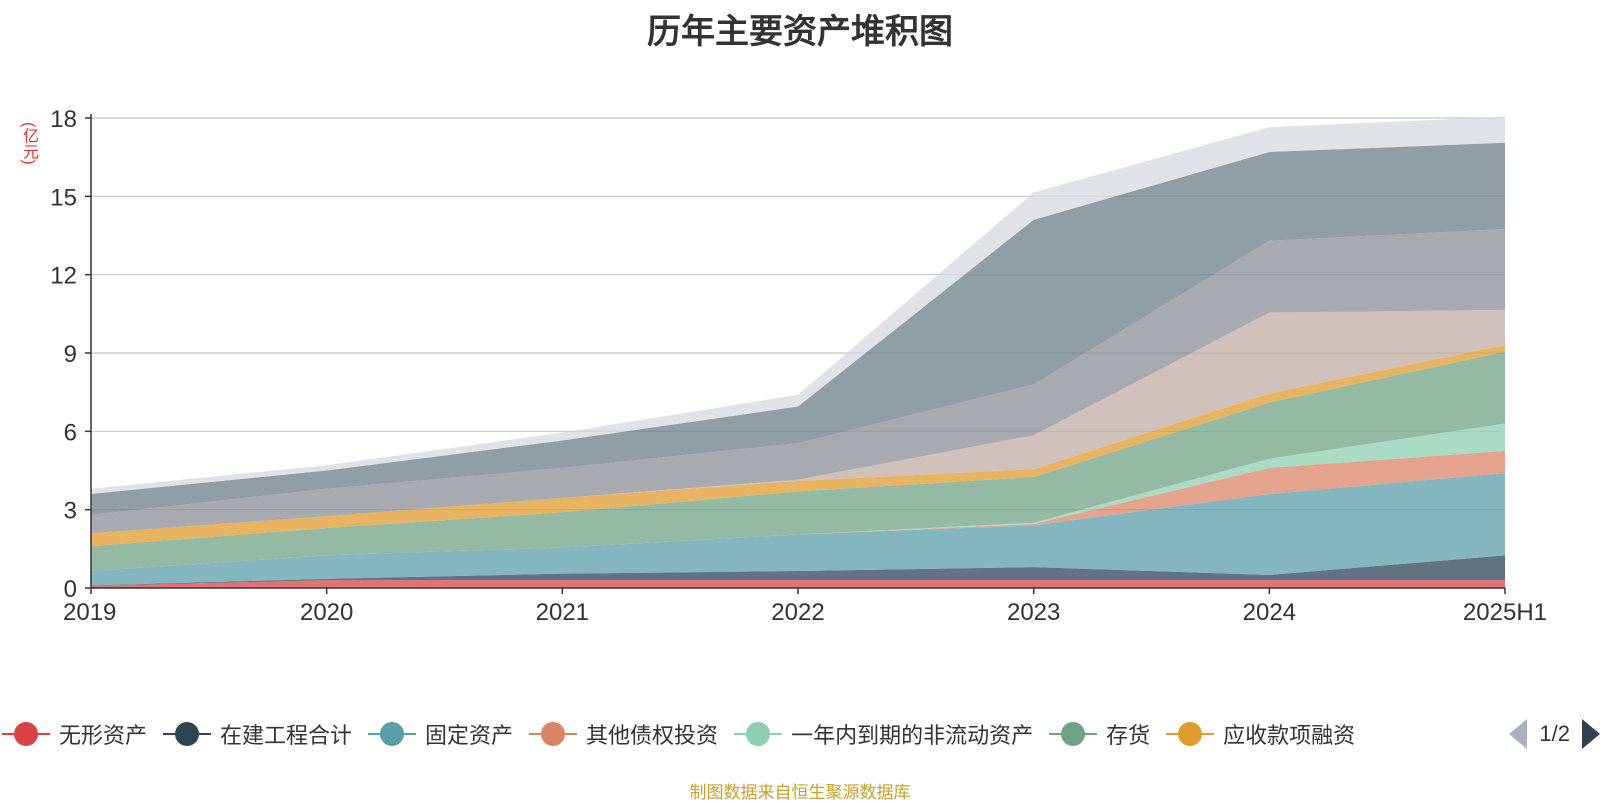 Image resolution: width=1600 pixels, height=803 pixels. Describe the element at coordinates (70, 354) in the screenshot. I see `y-tick-label: 9` at that location.